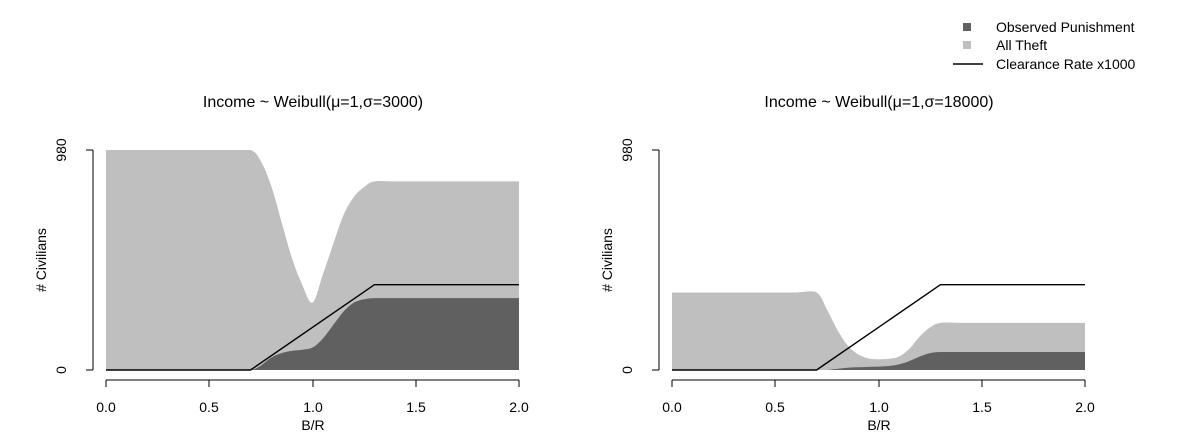 The height and width of the screenshot is (437, 1202). I want to click on chart-1-x-axis-label: B/R, so click(312, 425).